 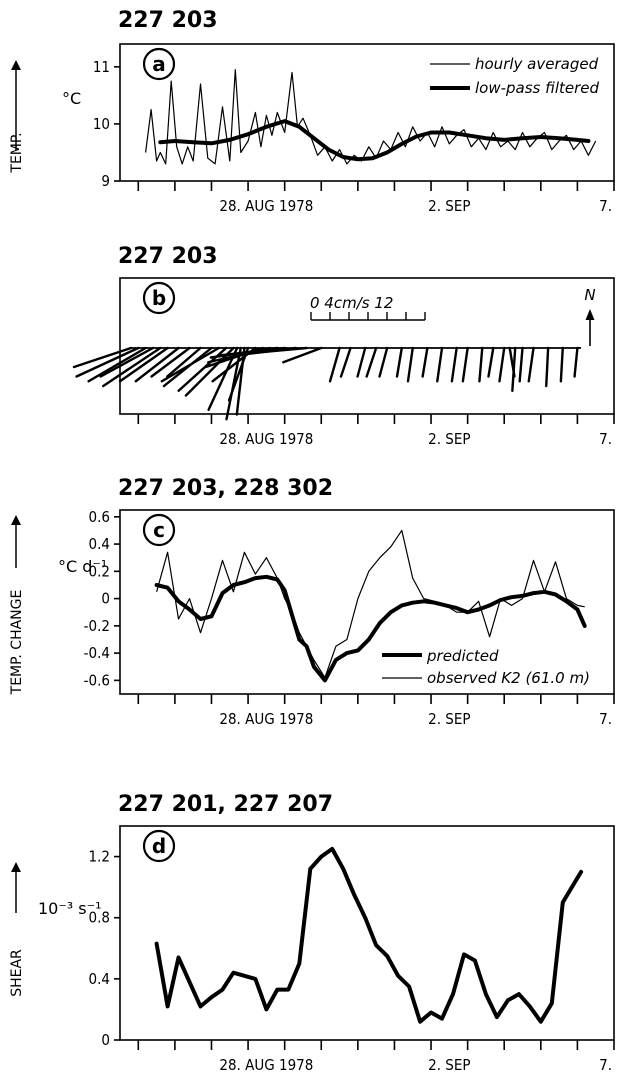 I want to click on legend-c-label-0: predicted, so click(x=462, y=656).